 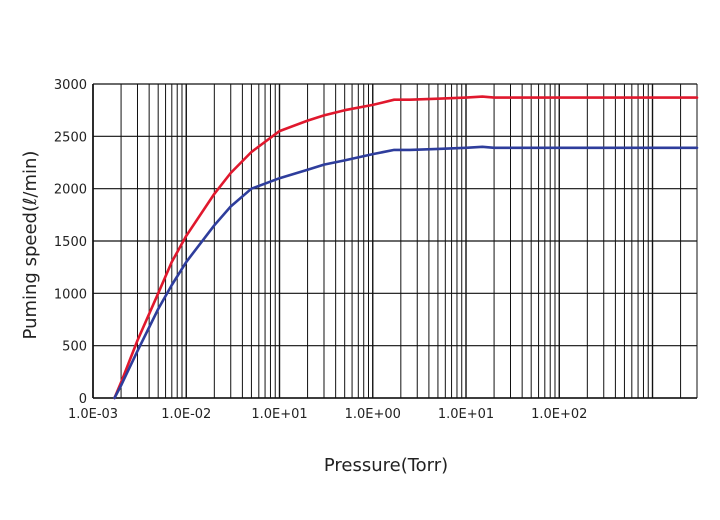 What do you see at coordinates (70, 85) in the screenshot?
I see `y-tick-label: 3000` at bounding box center [70, 85].